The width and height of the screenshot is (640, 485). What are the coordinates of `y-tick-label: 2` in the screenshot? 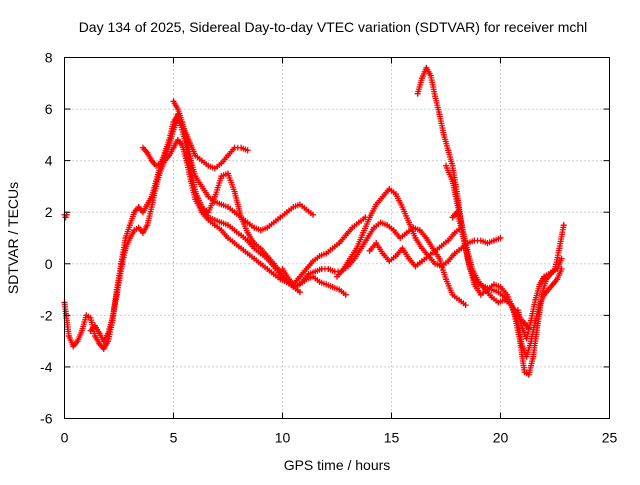 It's located at (49, 212).